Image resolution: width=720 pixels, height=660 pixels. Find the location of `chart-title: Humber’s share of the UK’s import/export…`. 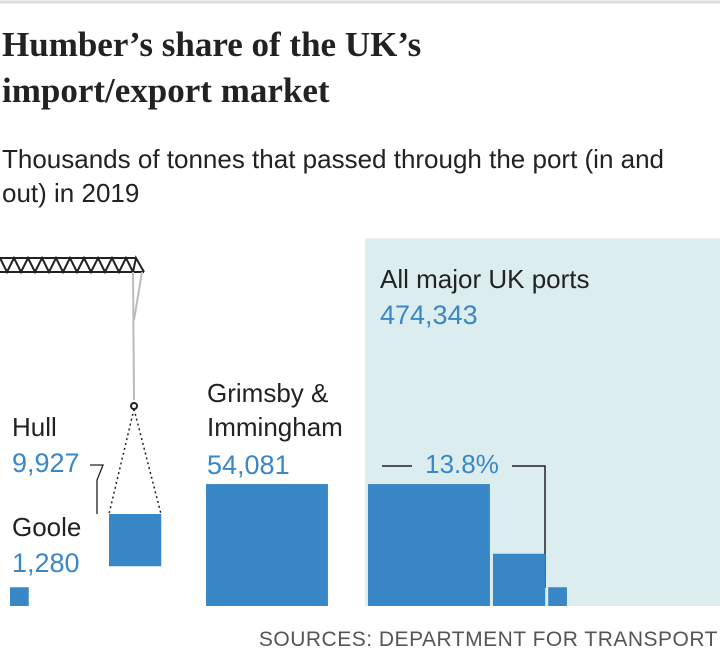

chart-title: Humber’s share of the UK’s import/export… is located at coordinates (212, 67).